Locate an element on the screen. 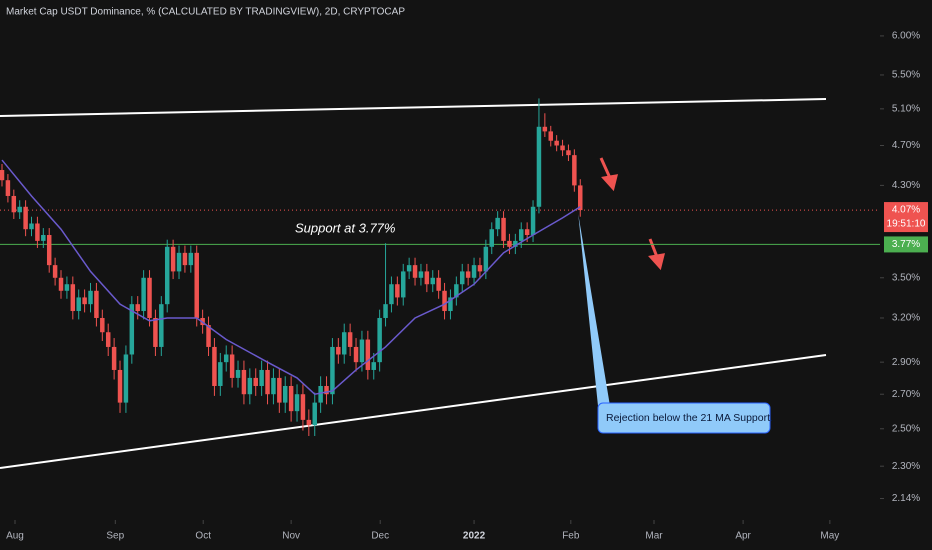 Image resolution: width=932 pixels, height=550 pixels. countdown-label: 19:51:10 is located at coordinates (906, 224).